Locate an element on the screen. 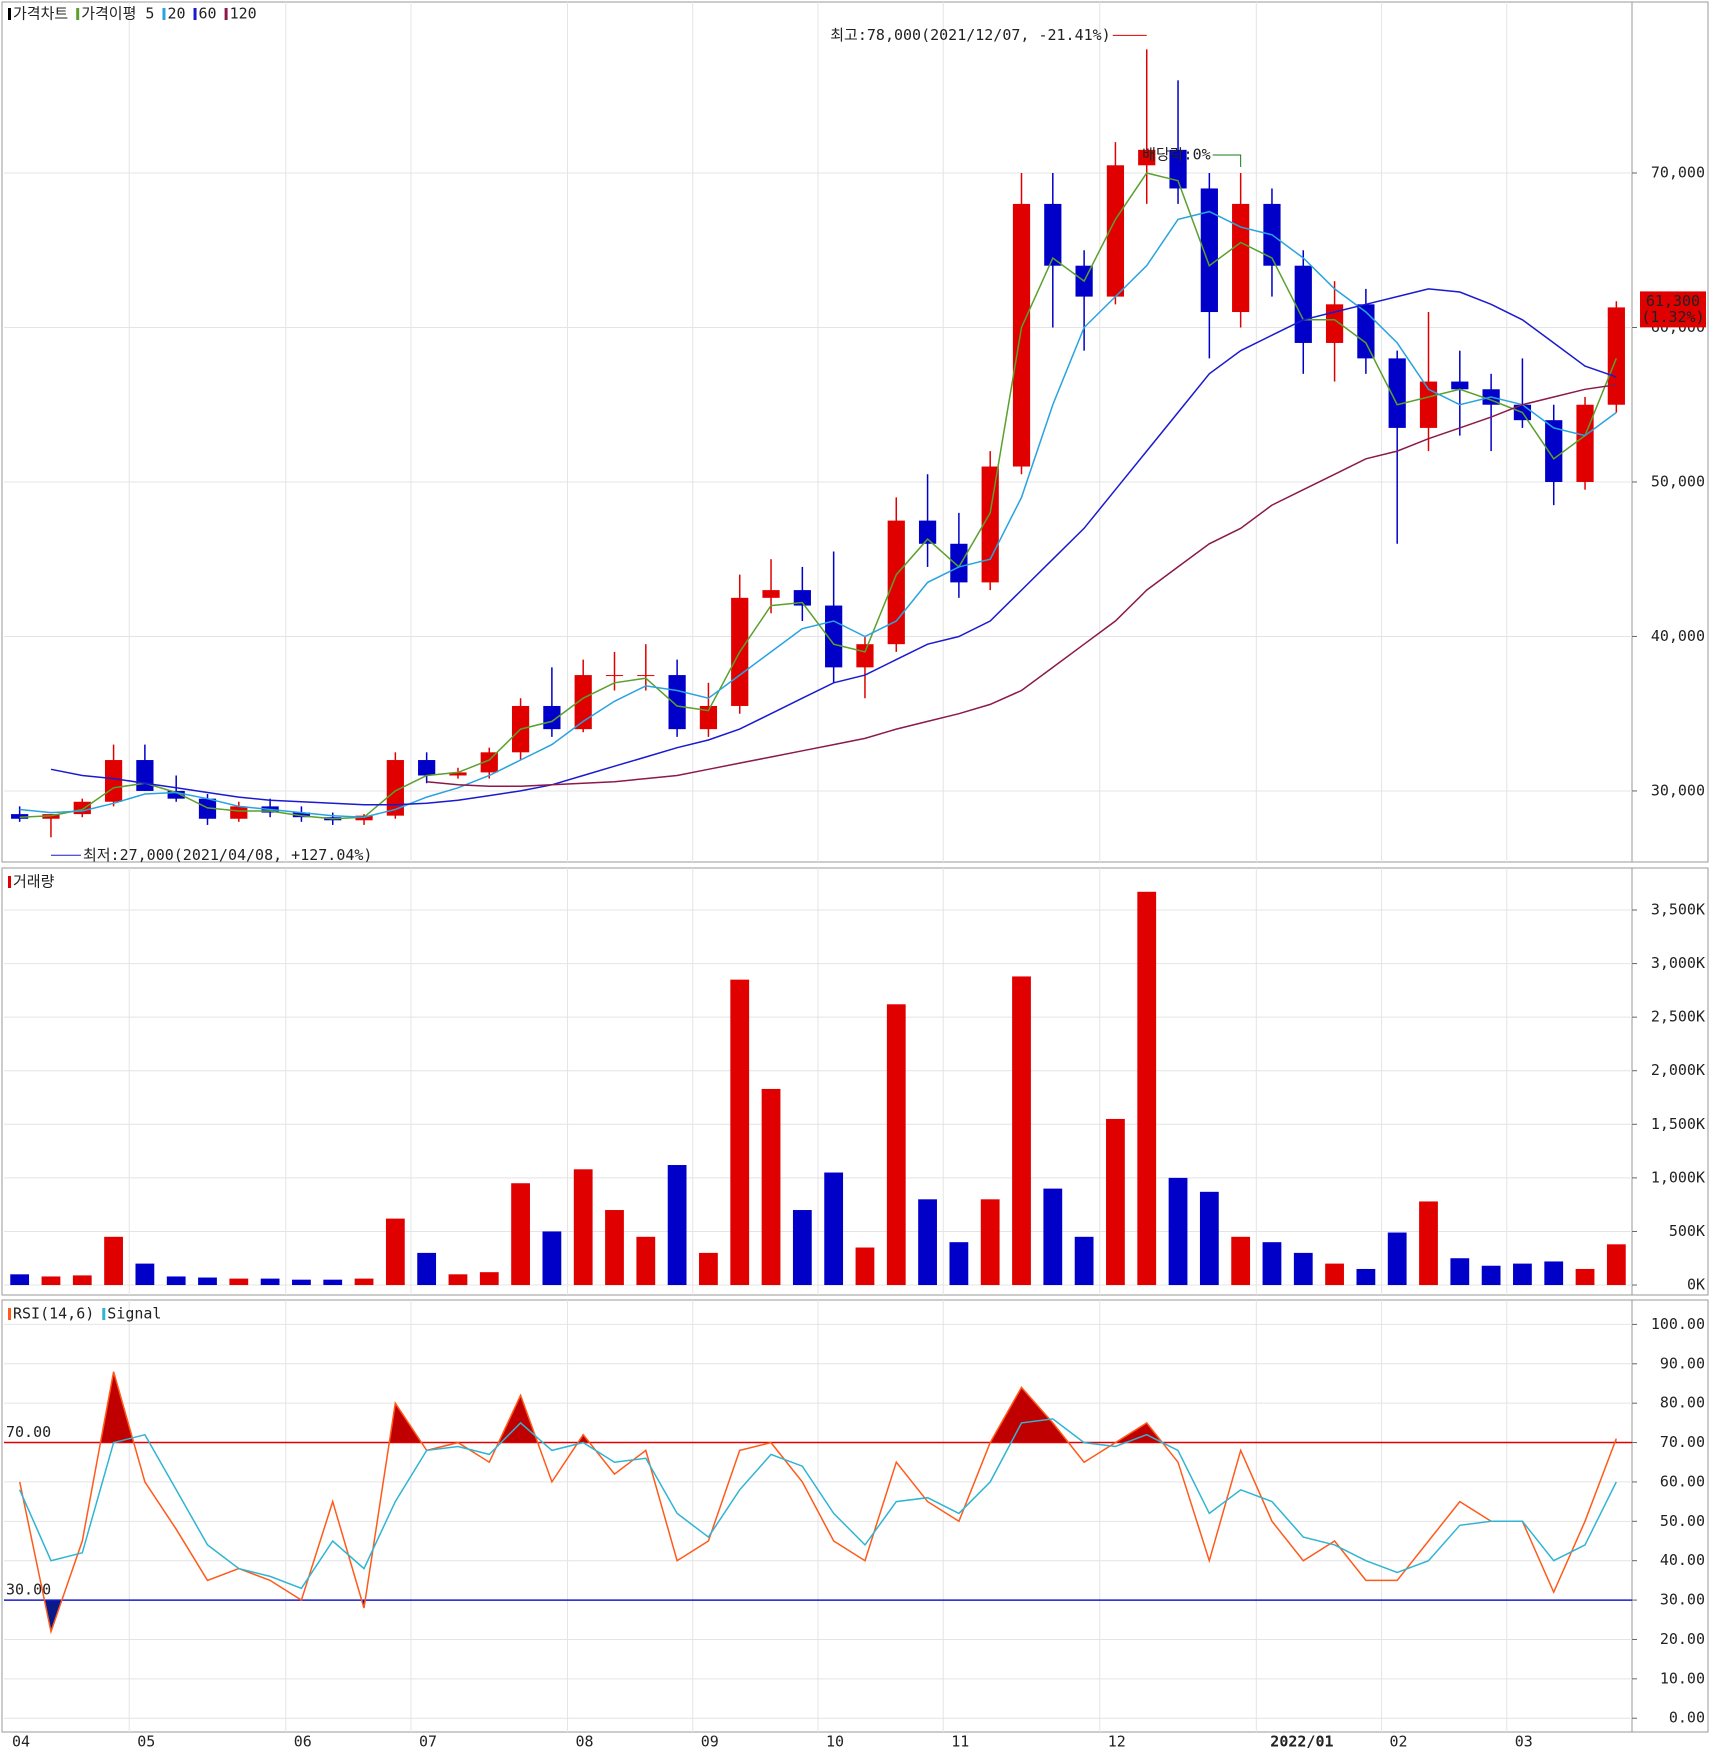  annotation-arrow is located at coordinates (1227, 161).